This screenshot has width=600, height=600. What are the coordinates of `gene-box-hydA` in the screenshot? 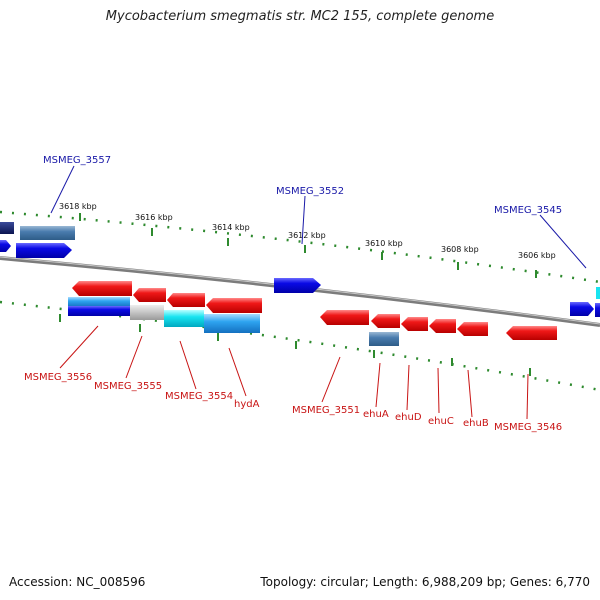 It's located at (232, 323).